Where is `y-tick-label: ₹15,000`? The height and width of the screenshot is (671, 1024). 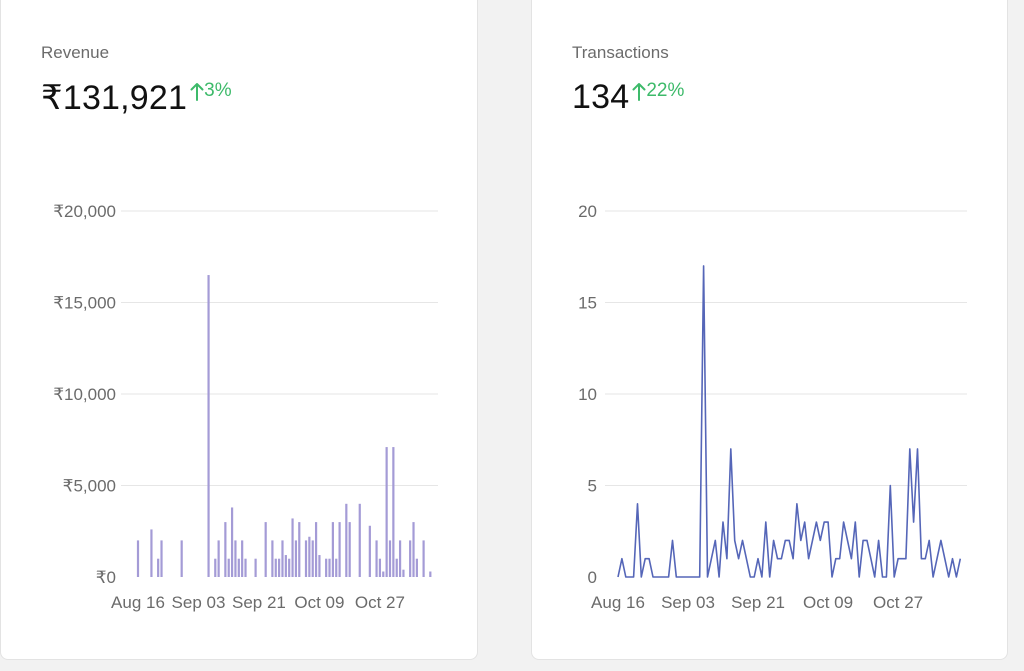 y-tick-label: ₹15,000 is located at coordinates (84, 303).